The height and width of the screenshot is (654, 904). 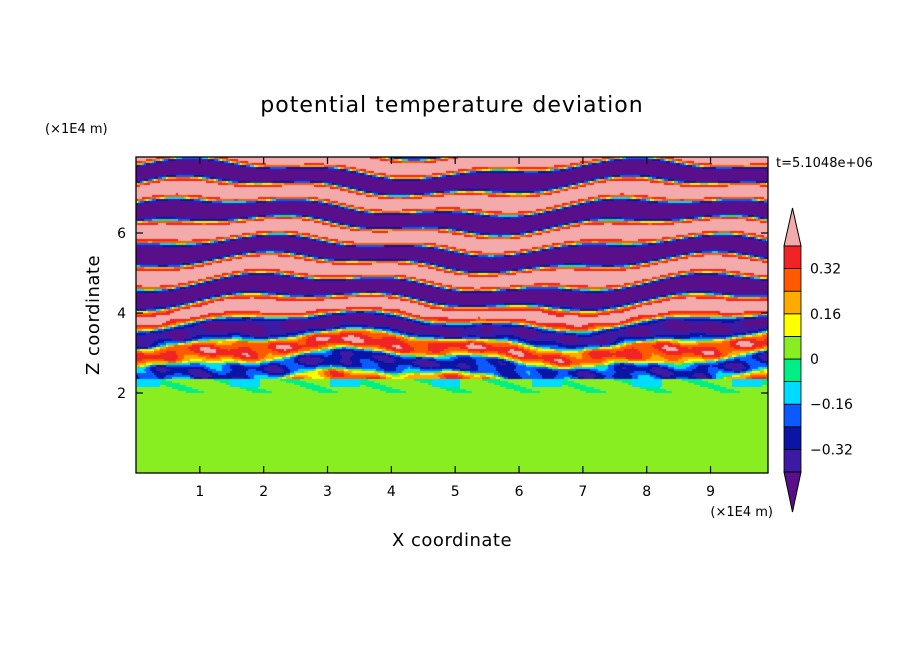 I want to click on colorbar-tick-label: −0.16, so click(x=831, y=405).